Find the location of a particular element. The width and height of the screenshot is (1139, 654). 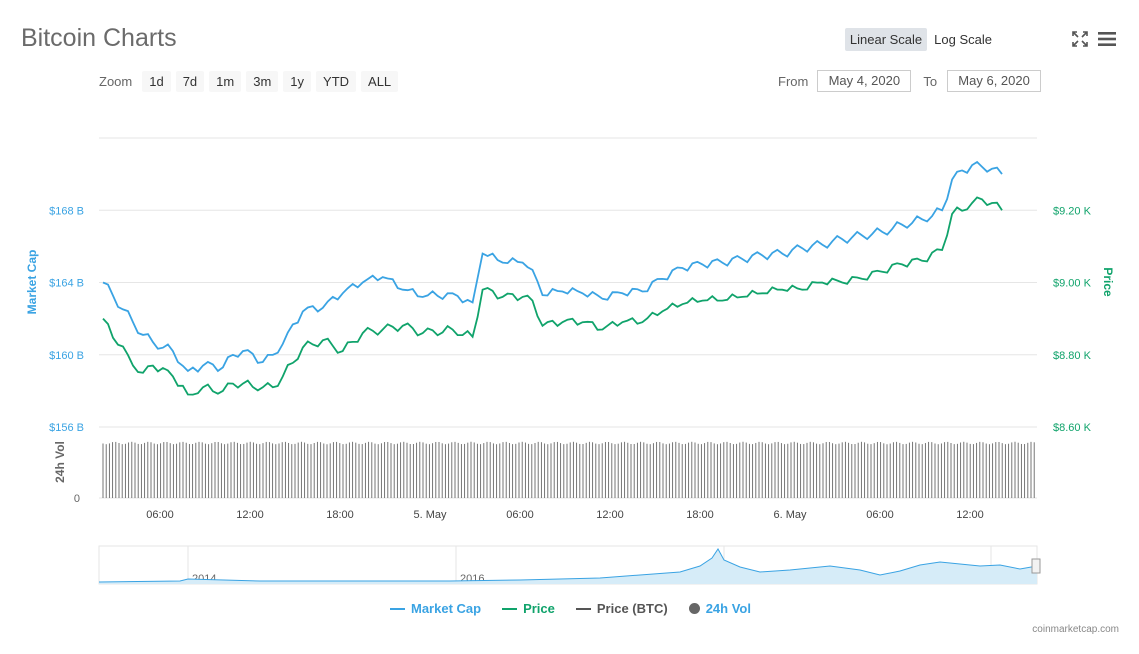

legend-price: Price is located at coordinates (528, 608).